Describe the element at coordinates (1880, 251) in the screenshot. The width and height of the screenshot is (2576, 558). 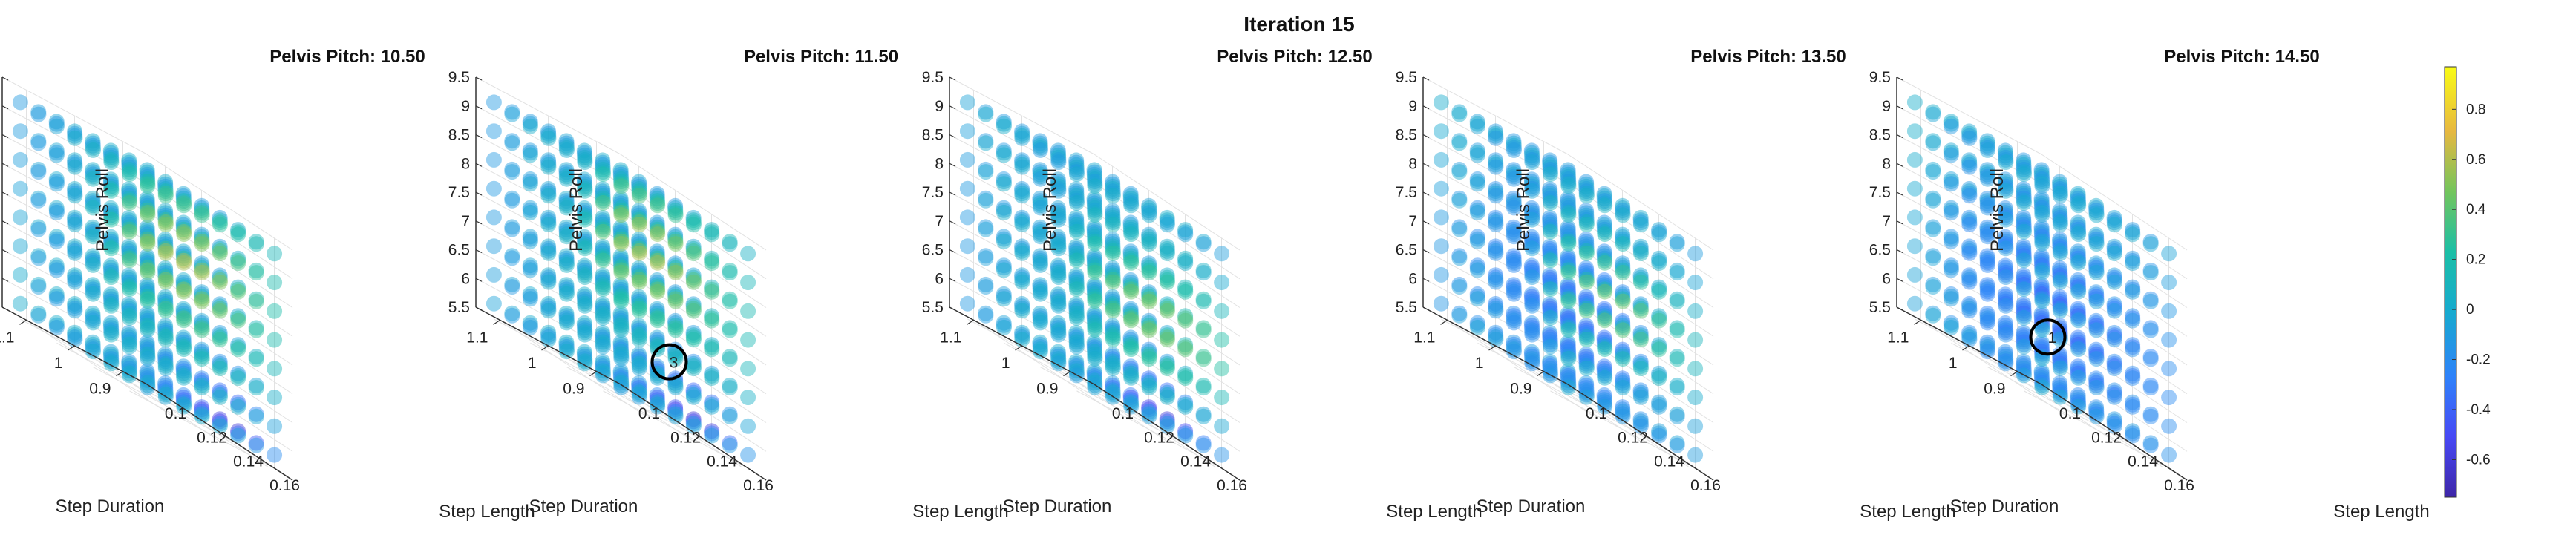
I see `z-tick-label: 6.5` at that location.